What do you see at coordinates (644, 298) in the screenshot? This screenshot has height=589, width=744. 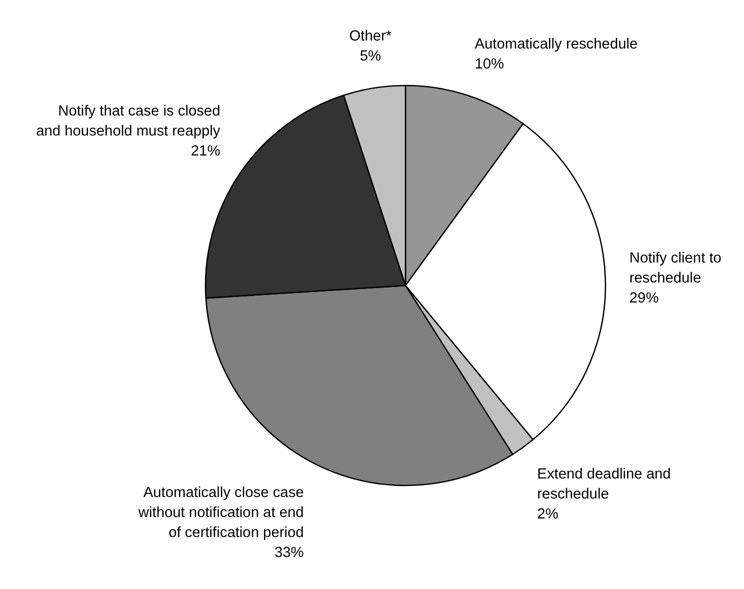 I see `data-label: 29%` at bounding box center [644, 298].